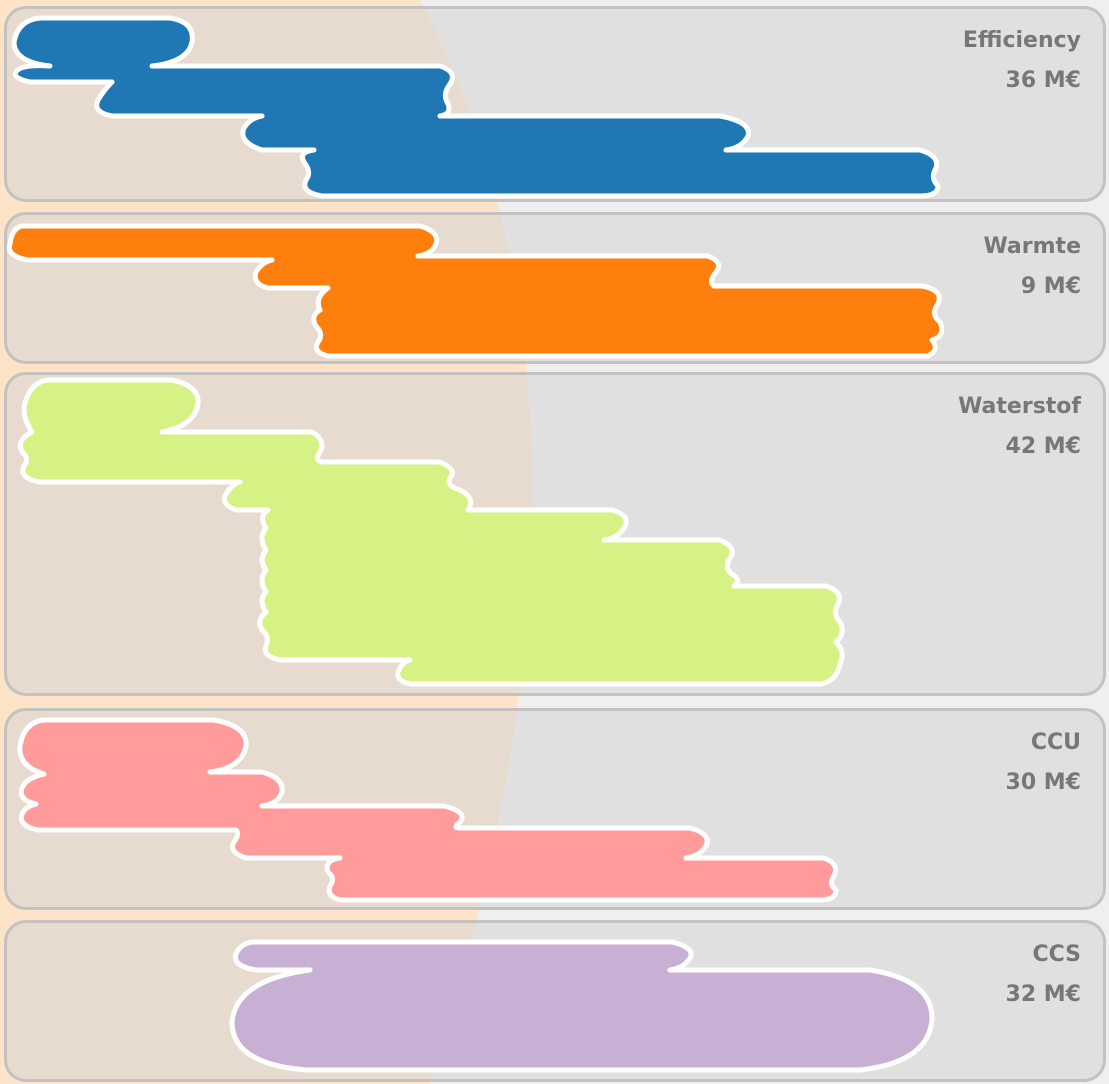 The image size is (1109, 1084). Describe the element at coordinates (428, 810) in the screenshot. I see `area-ccu` at that location.